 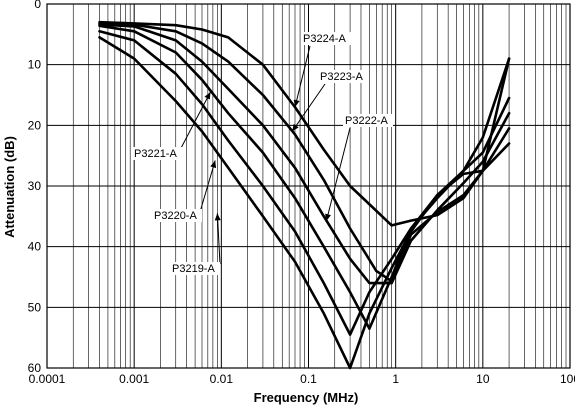 I want to click on callout-label: P3221-A, so click(x=155, y=154).